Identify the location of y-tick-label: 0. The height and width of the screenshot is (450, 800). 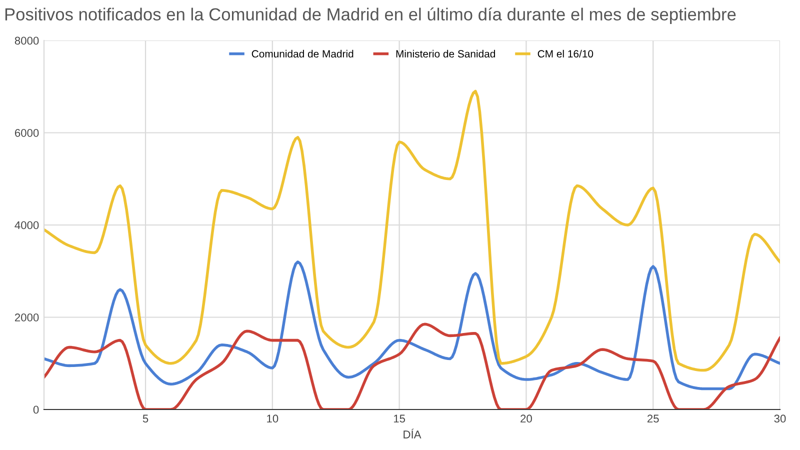
(36, 410).